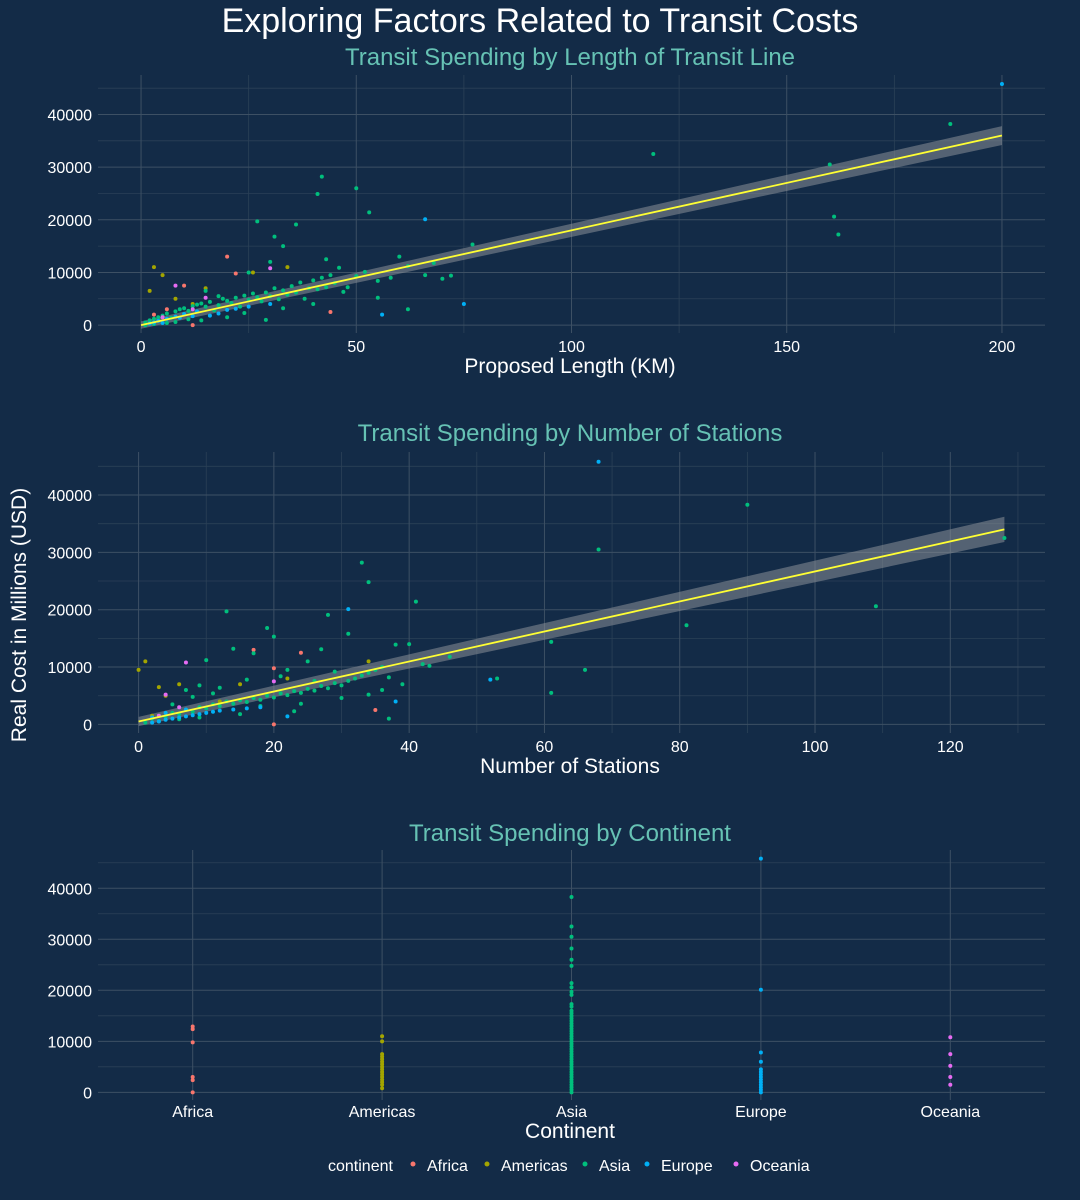 This screenshot has height=1200, width=1080. Describe the element at coordinates (614, 1166) in the screenshot. I see `legend-label: Asia` at that location.